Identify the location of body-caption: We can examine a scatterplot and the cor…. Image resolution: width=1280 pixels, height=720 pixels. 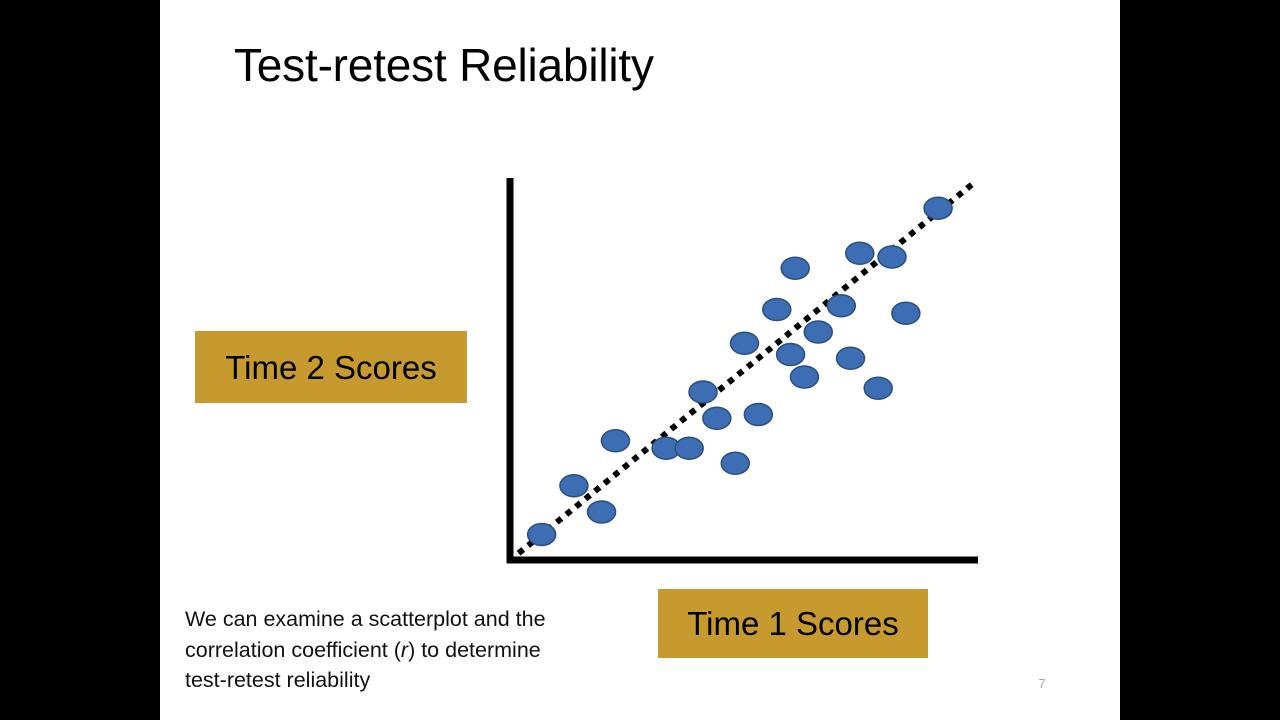
(385, 650).